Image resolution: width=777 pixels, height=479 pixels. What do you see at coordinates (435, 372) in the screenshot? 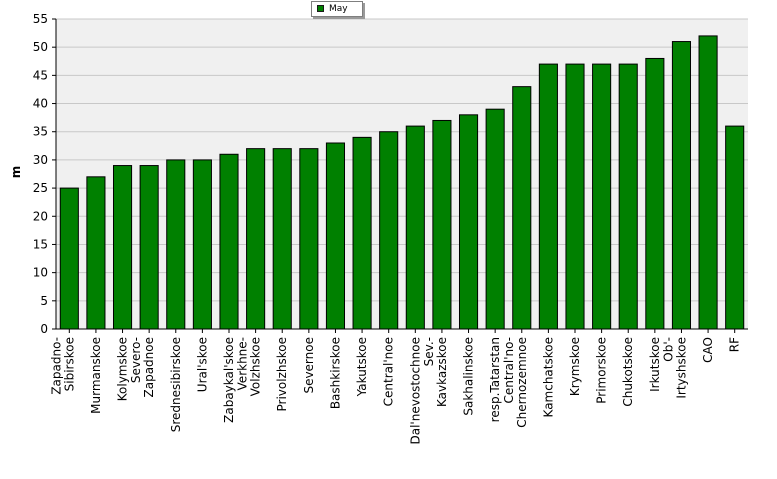
I see `x-tick-label: Sev.-Kavkazskoe` at bounding box center [435, 372].